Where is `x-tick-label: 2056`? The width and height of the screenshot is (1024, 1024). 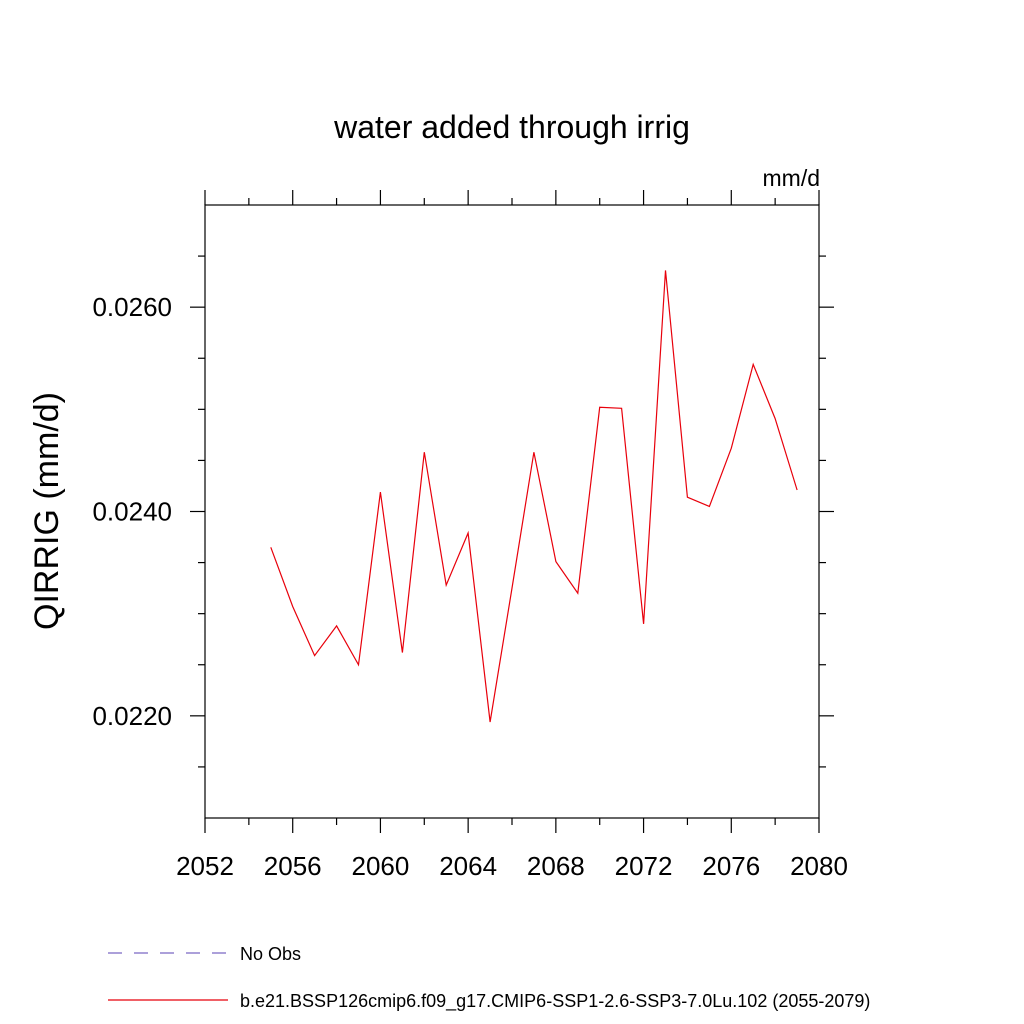 x-tick-label: 2056 is located at coordinates (293, 866).